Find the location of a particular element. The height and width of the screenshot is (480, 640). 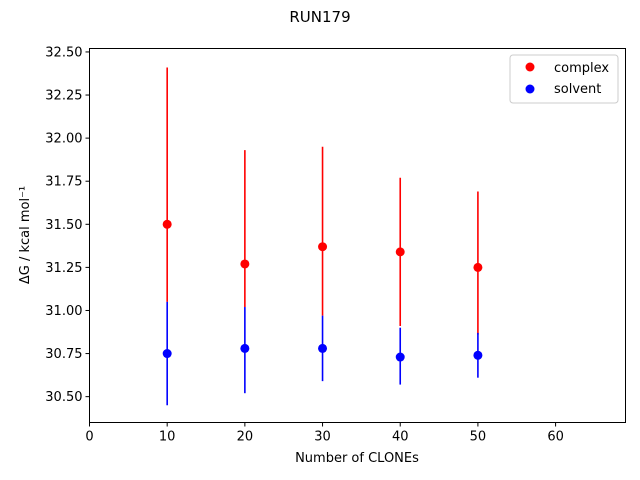

y-tick-label: 32.50 is located at coordinates (63, 52).